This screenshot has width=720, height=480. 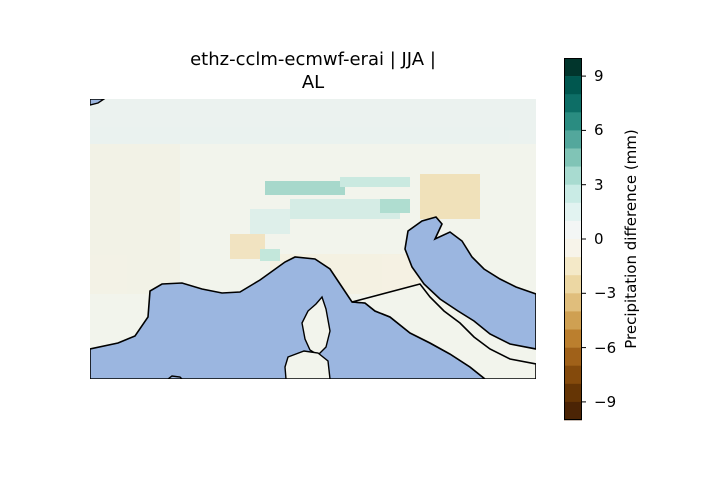 I want to click on colorbar, so click(x=575, y=239).